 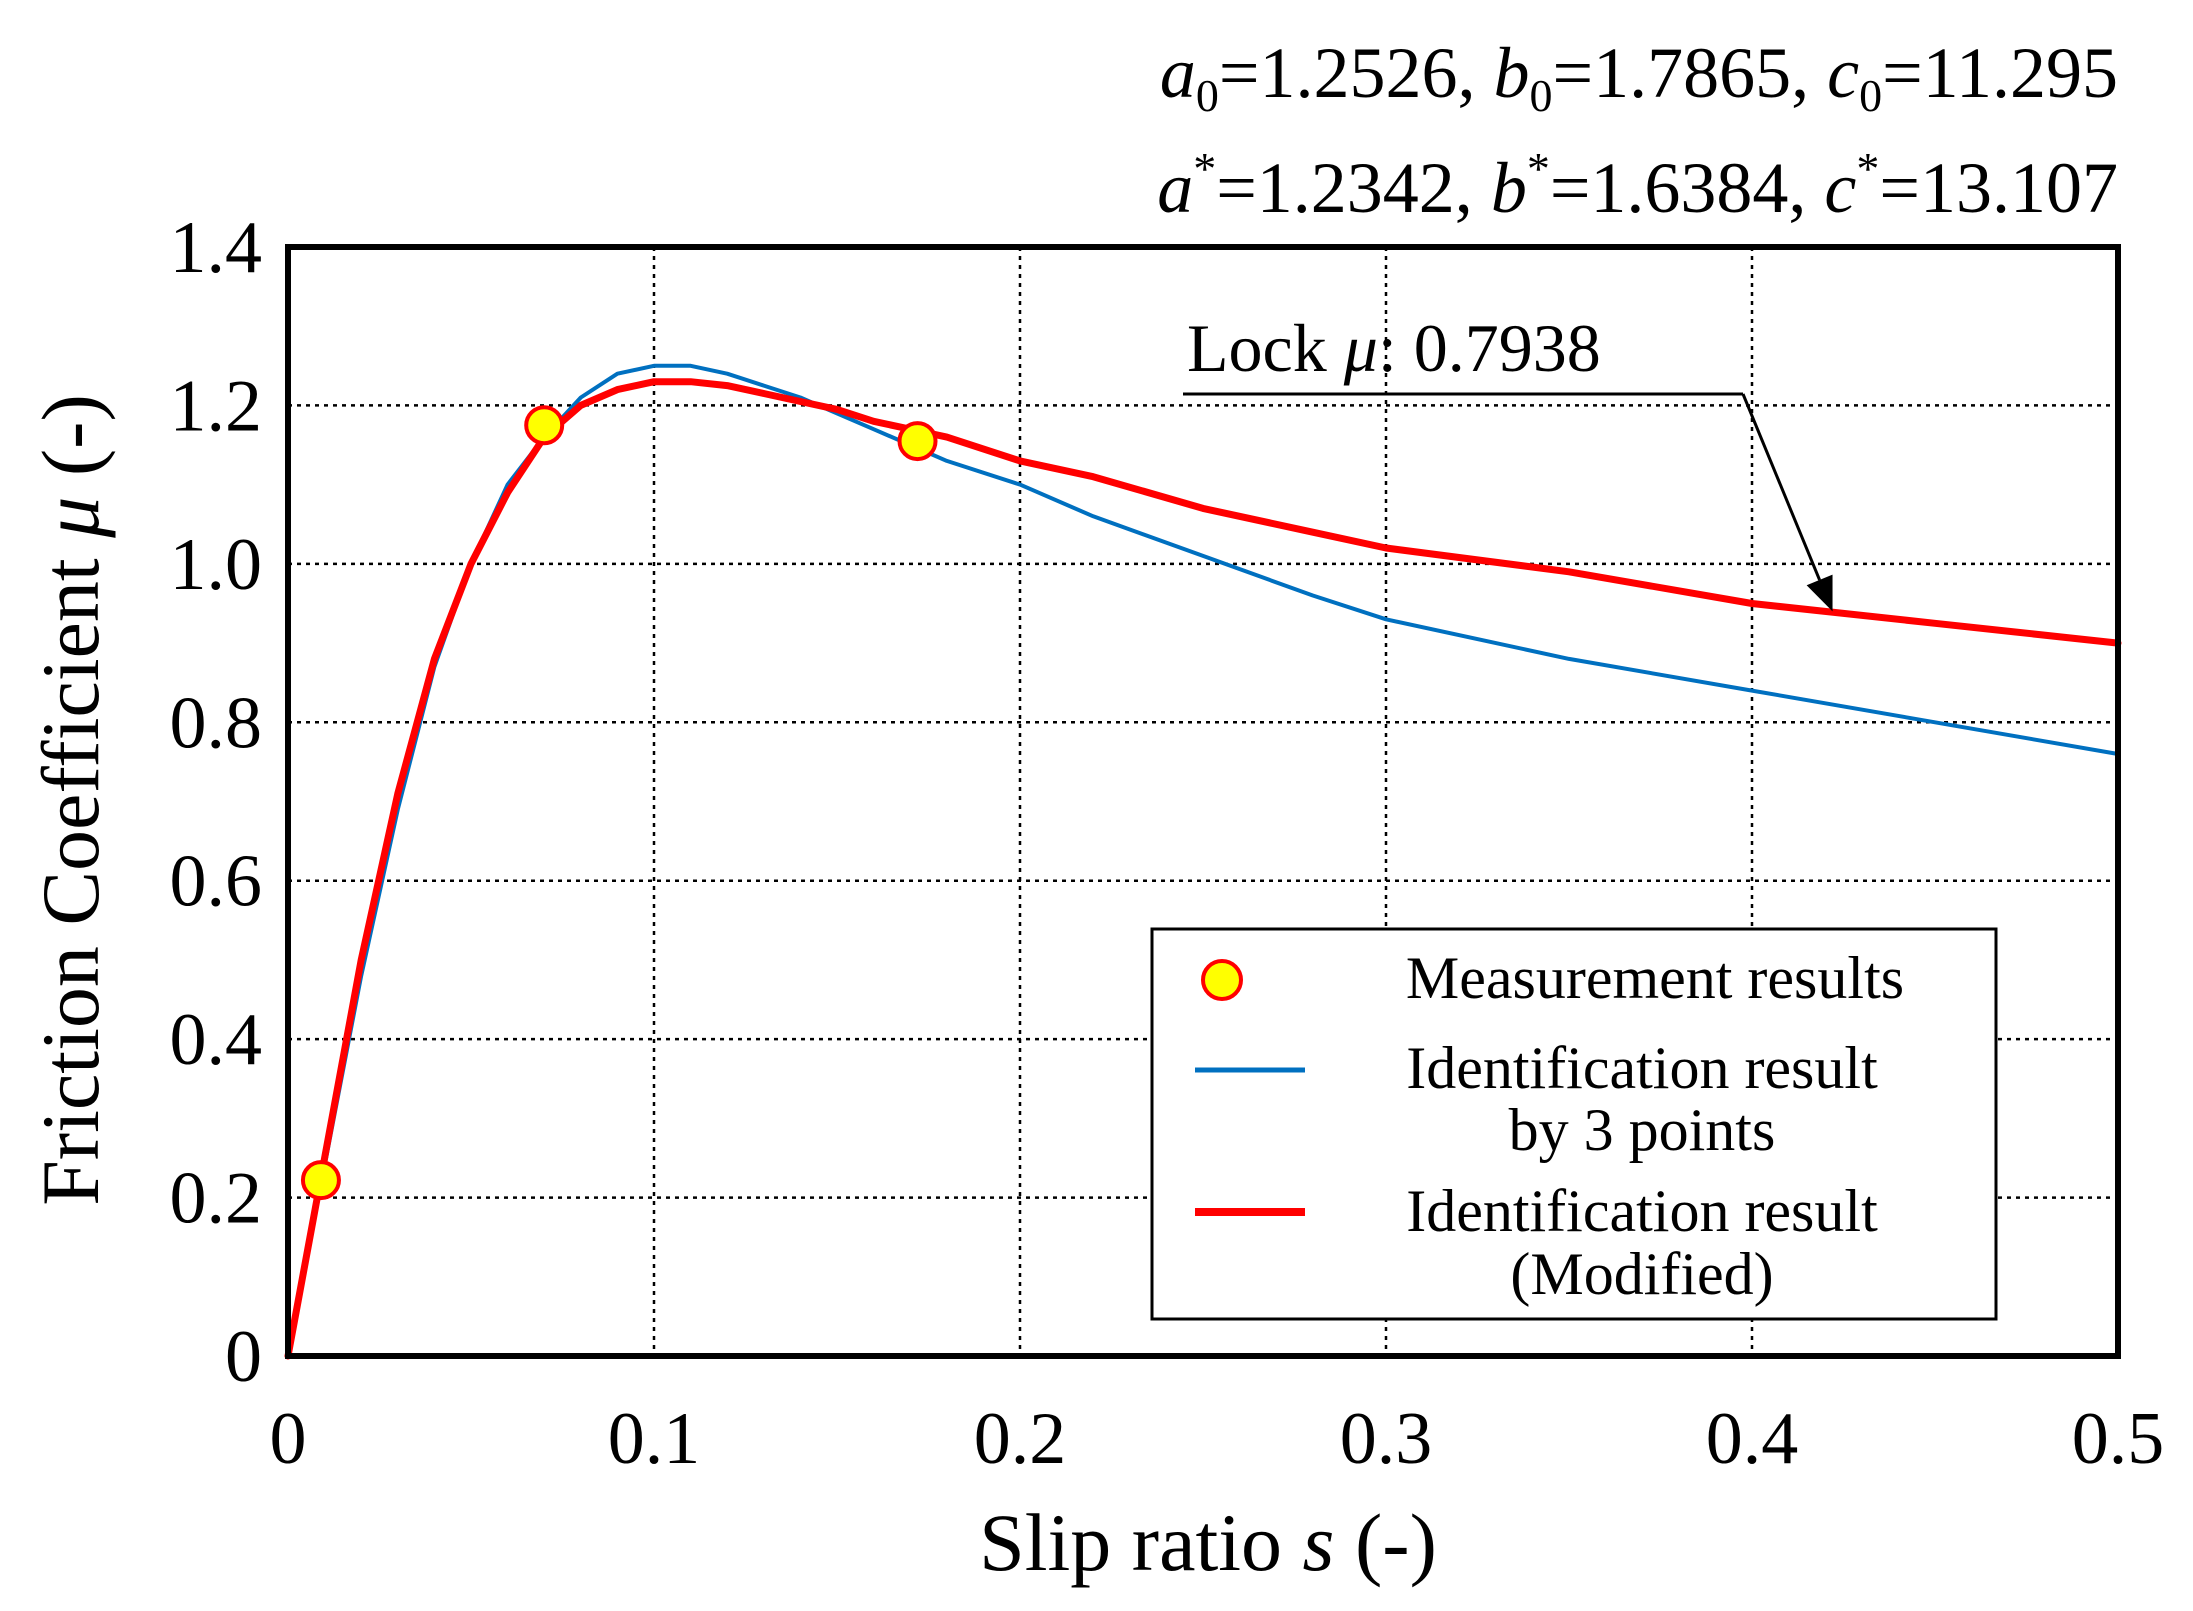 I want to click on legend-marker-measurement, so click(x=1222, y=980).